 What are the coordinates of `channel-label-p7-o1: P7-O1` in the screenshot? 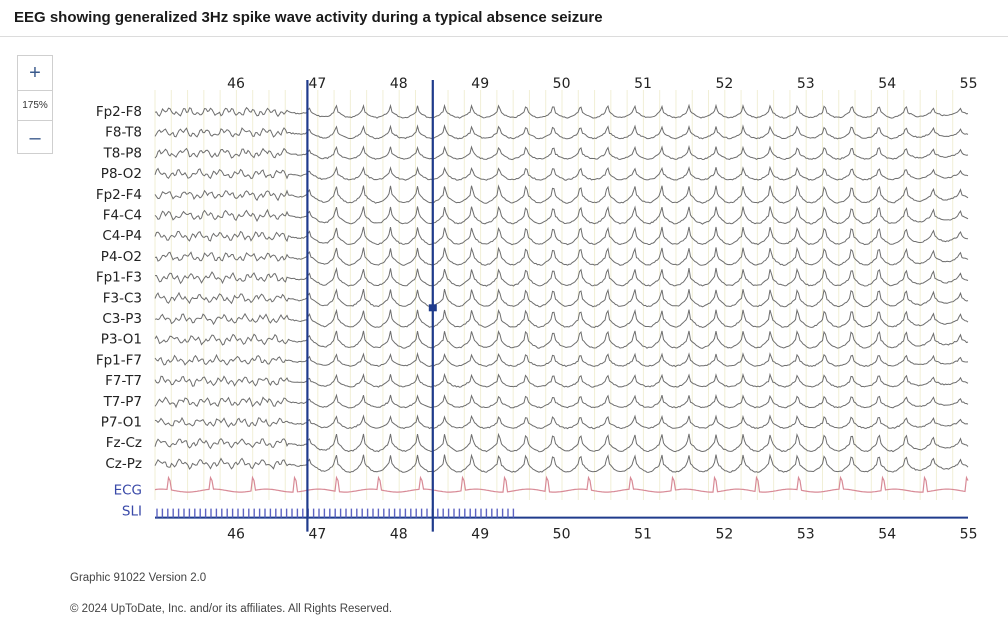 It's located at (121, 423).